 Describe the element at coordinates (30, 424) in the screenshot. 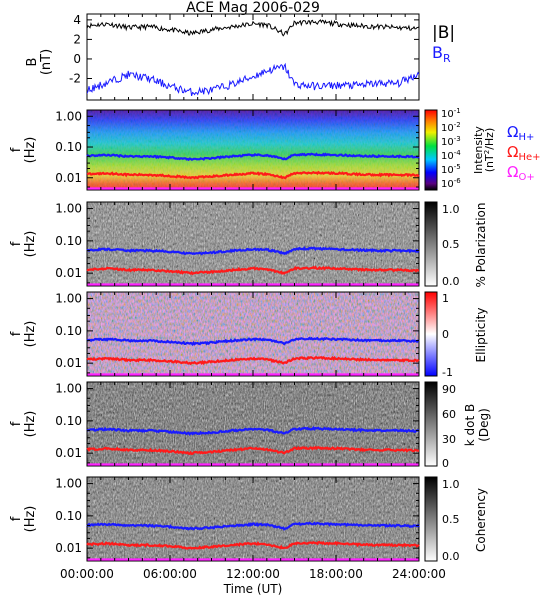

I see `freq-yunit-kdotb: (Hz)` at that location.